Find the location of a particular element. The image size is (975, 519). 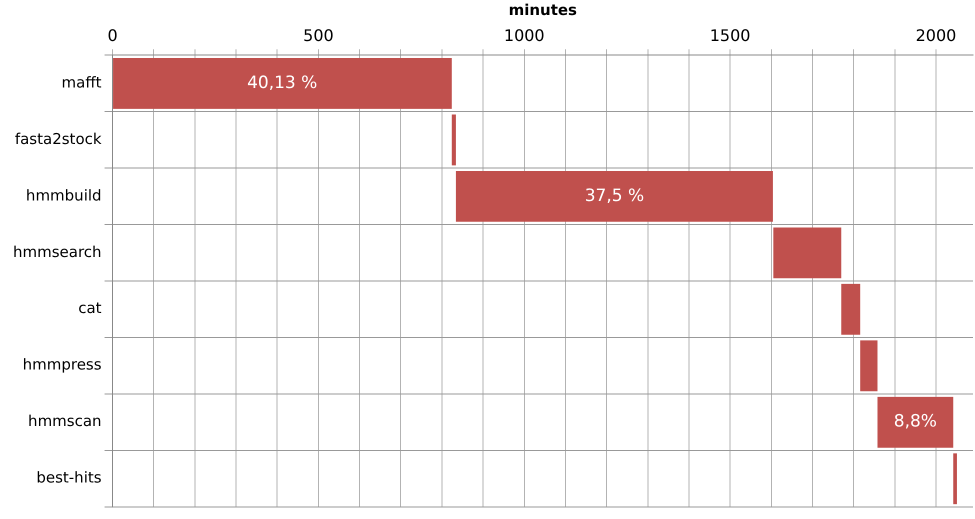

y-tick-label: hmmsearch is located at coordinates (57, 251).